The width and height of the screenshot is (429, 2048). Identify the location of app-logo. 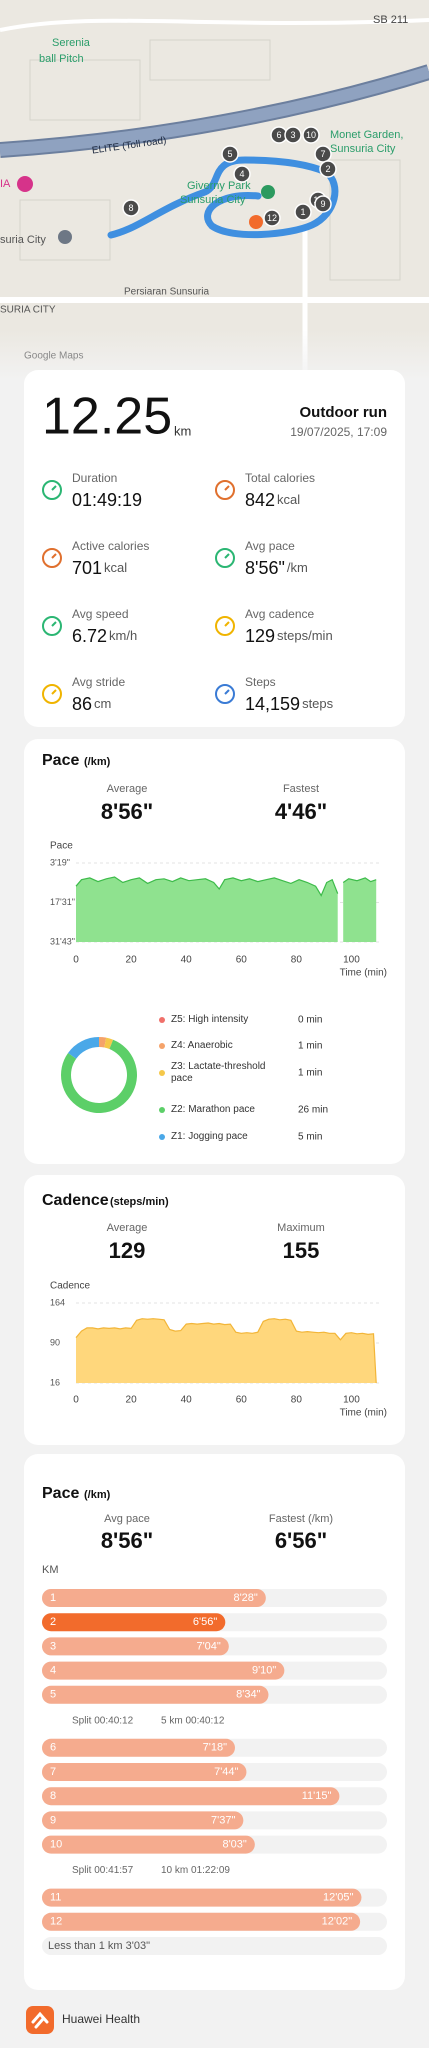
(40, 2020).